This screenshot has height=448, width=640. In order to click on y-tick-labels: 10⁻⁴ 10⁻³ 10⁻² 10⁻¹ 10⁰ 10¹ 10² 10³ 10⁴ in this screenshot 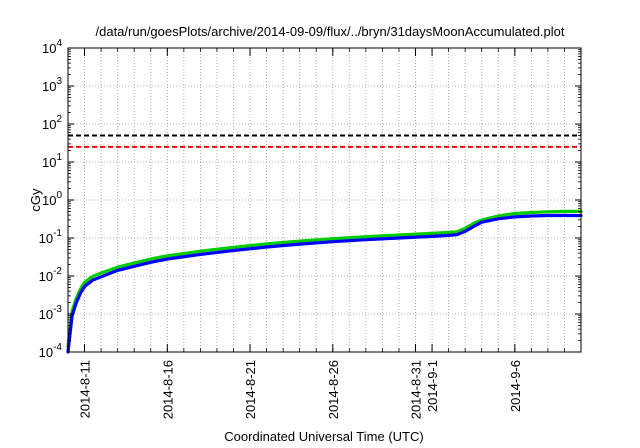, I will do `click(51, 199)`.